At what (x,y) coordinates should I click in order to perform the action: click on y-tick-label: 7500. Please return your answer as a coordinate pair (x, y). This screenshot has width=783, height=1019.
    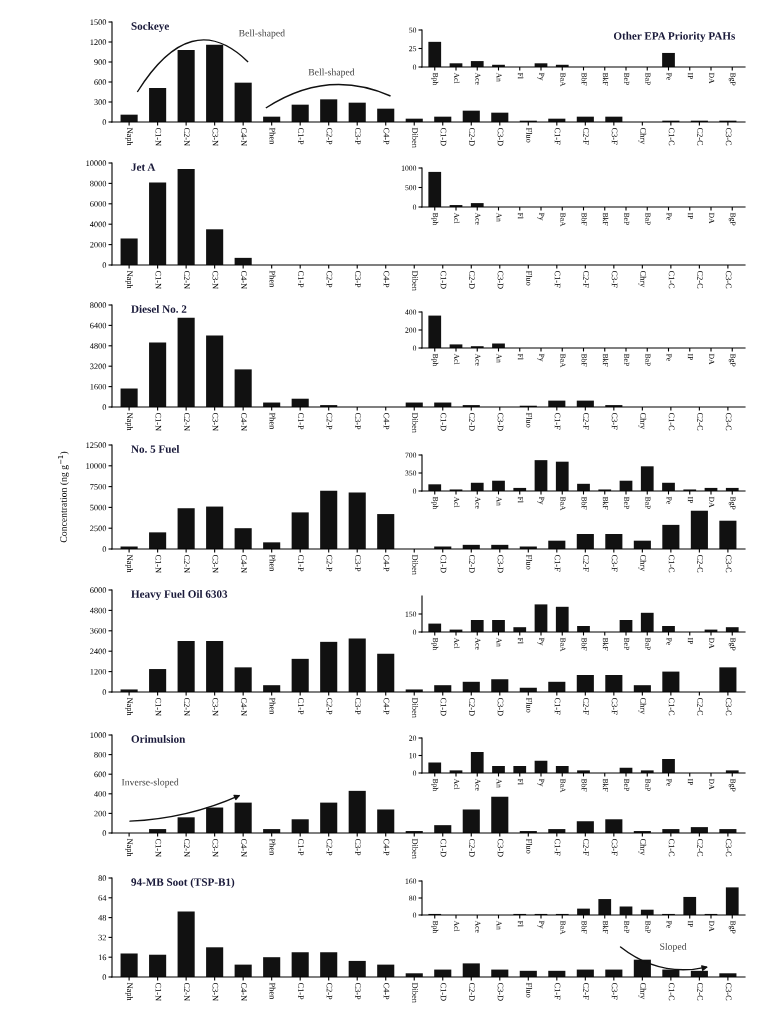
    Looking at the image, I should click on (98, 486).